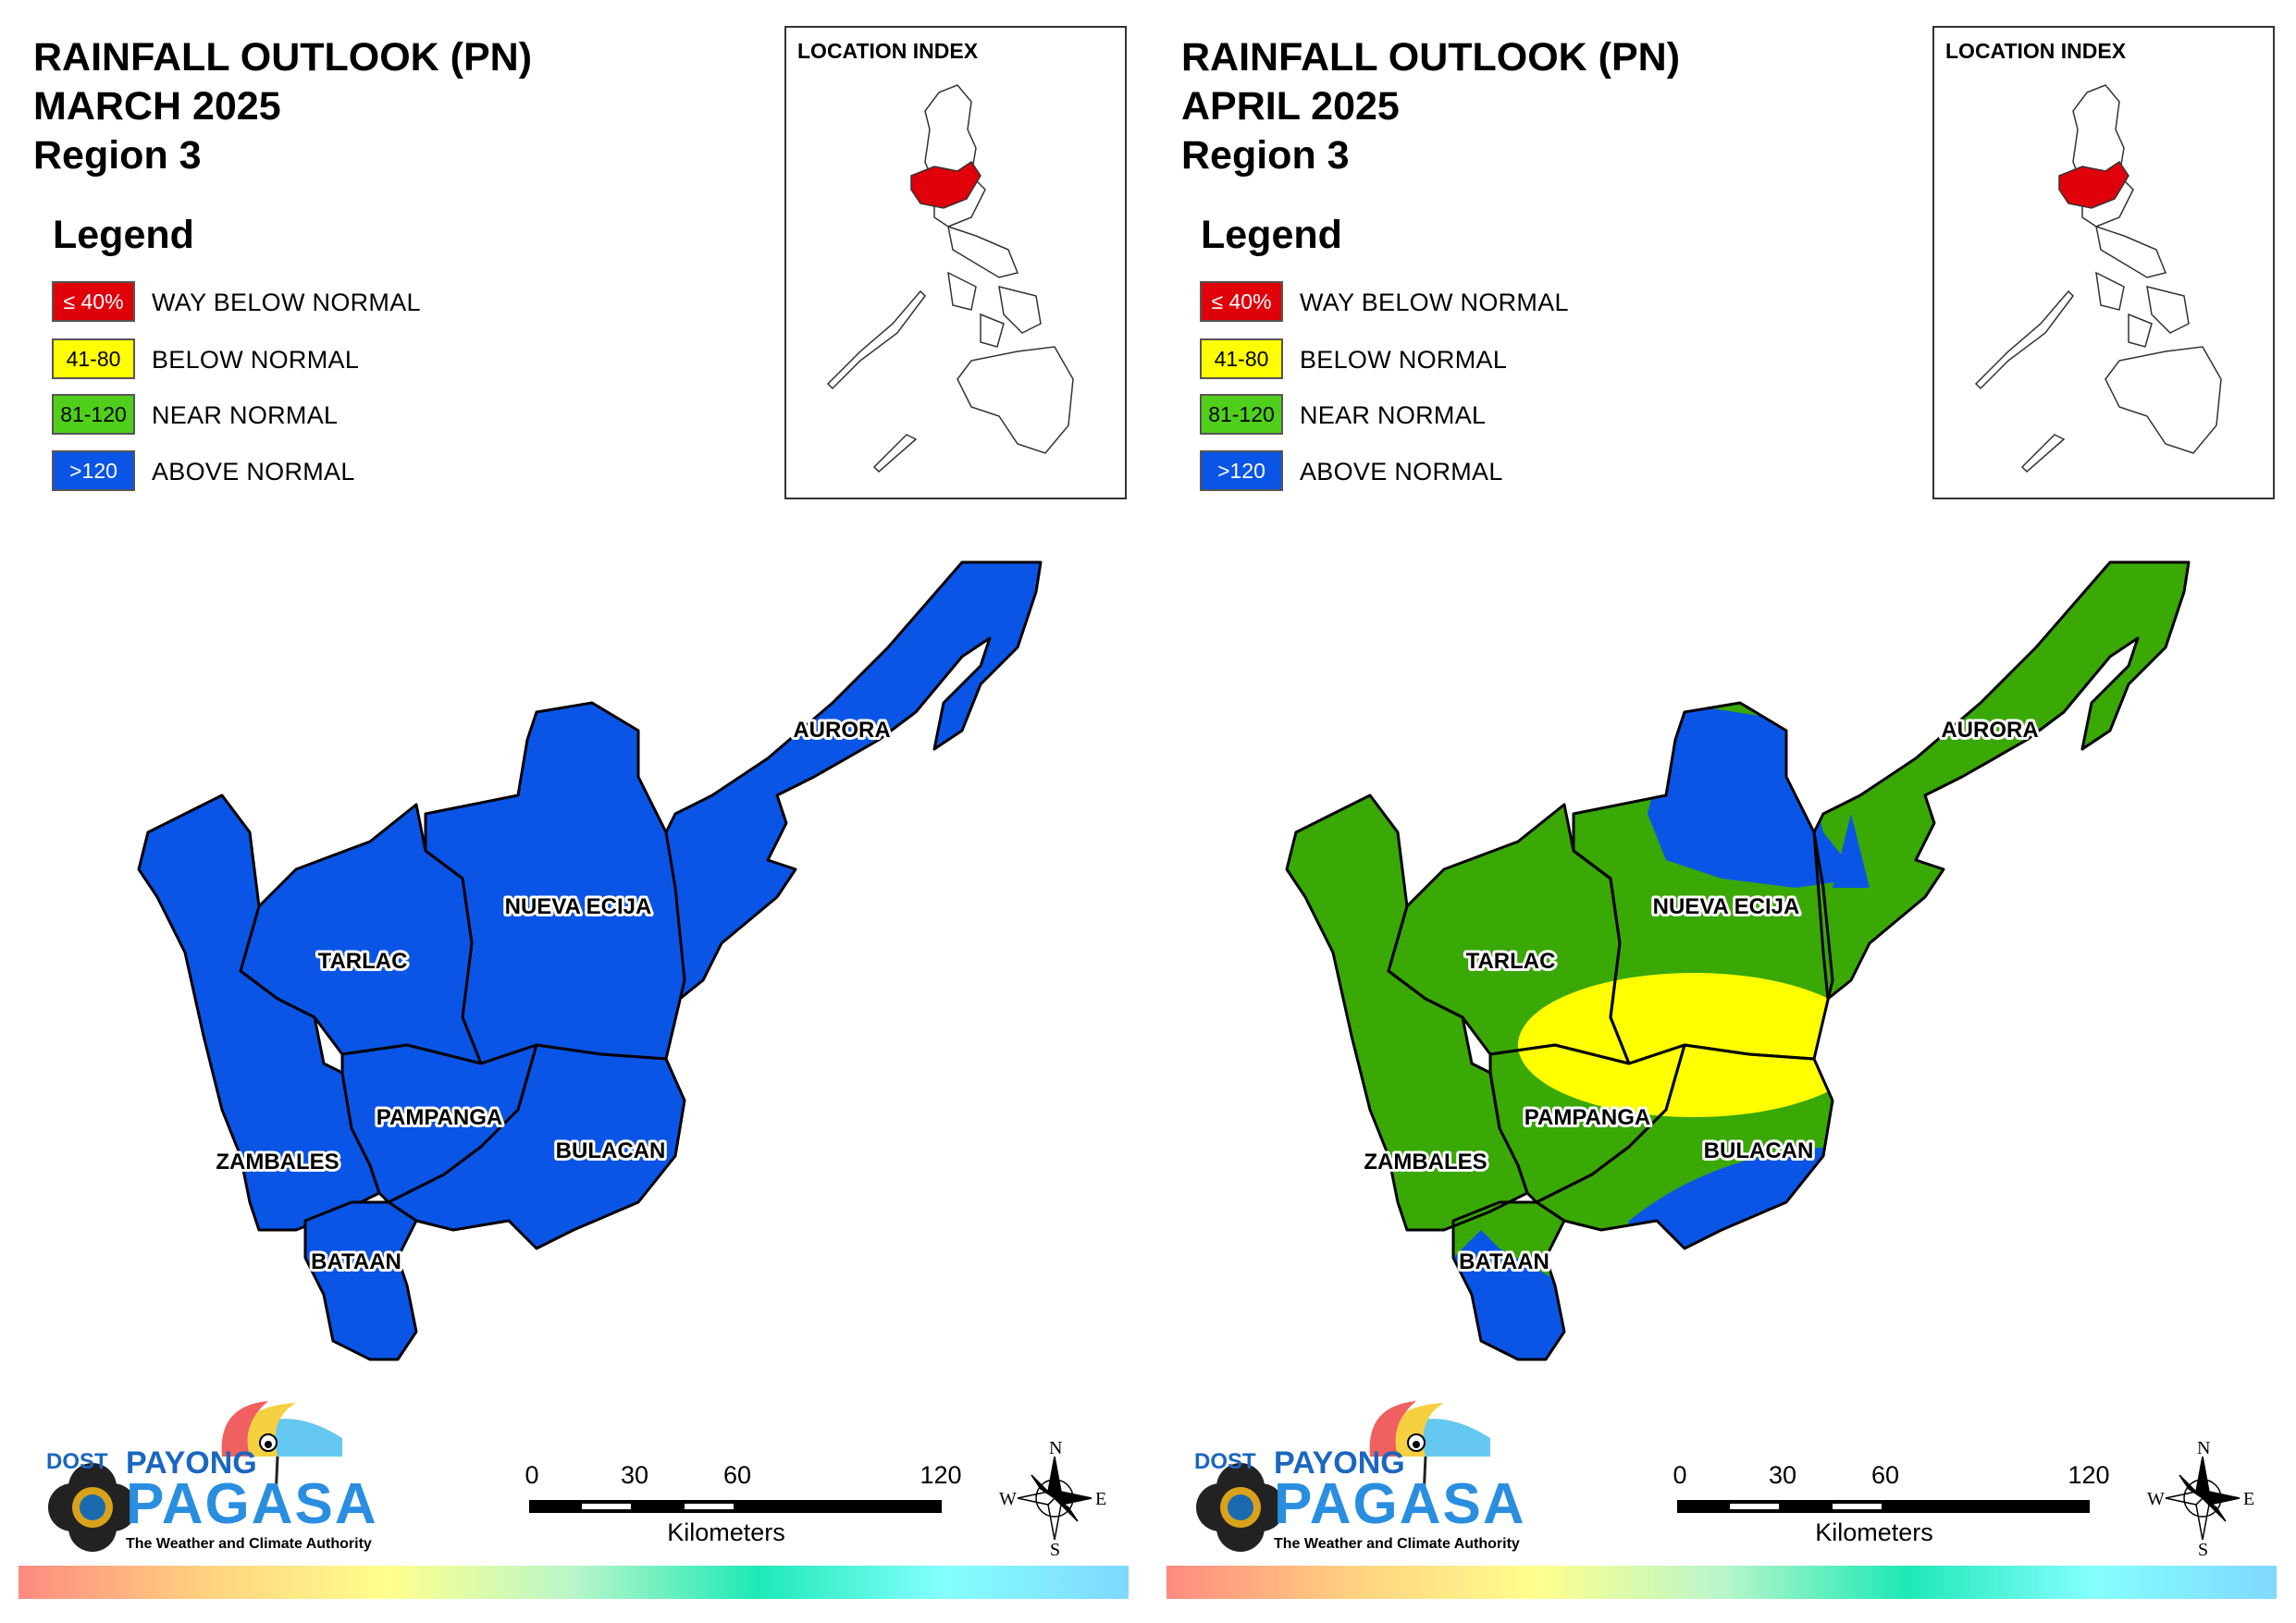 The height and width of the screenshot is (1623, 2296). What do you see at coordinates (1851, 851) in the screenshot?
I see `above-normal-zone-aurora` at bounding box center [1851, 851].